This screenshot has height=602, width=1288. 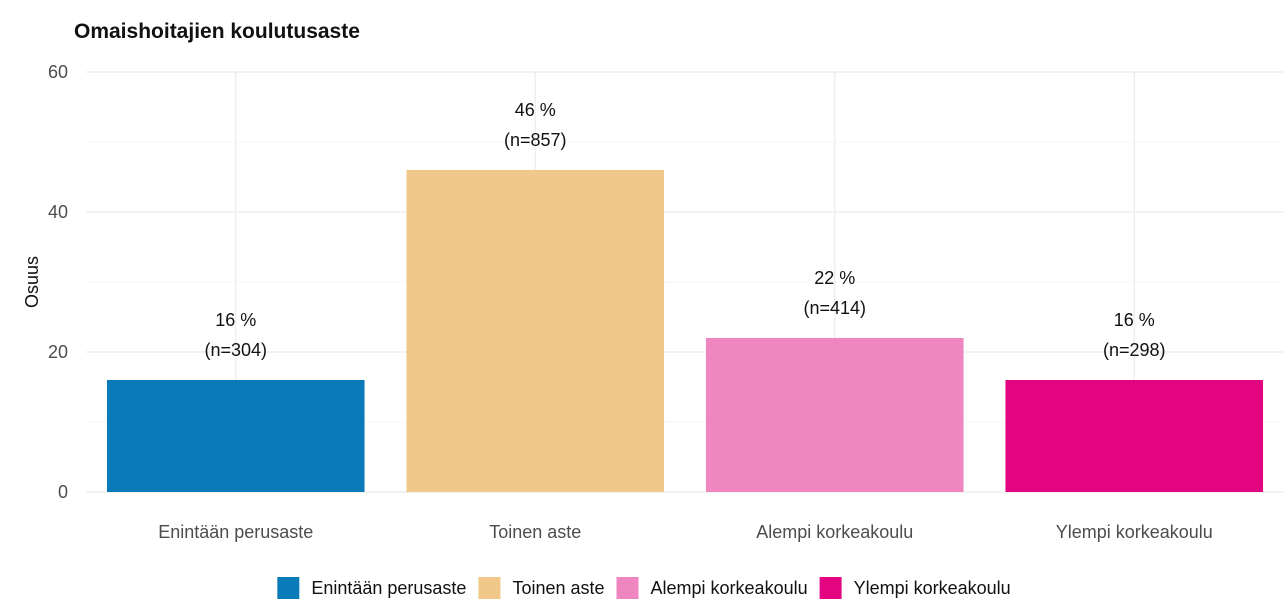 I want to click on y-tick-label: 0, so click(x=63, y=492).